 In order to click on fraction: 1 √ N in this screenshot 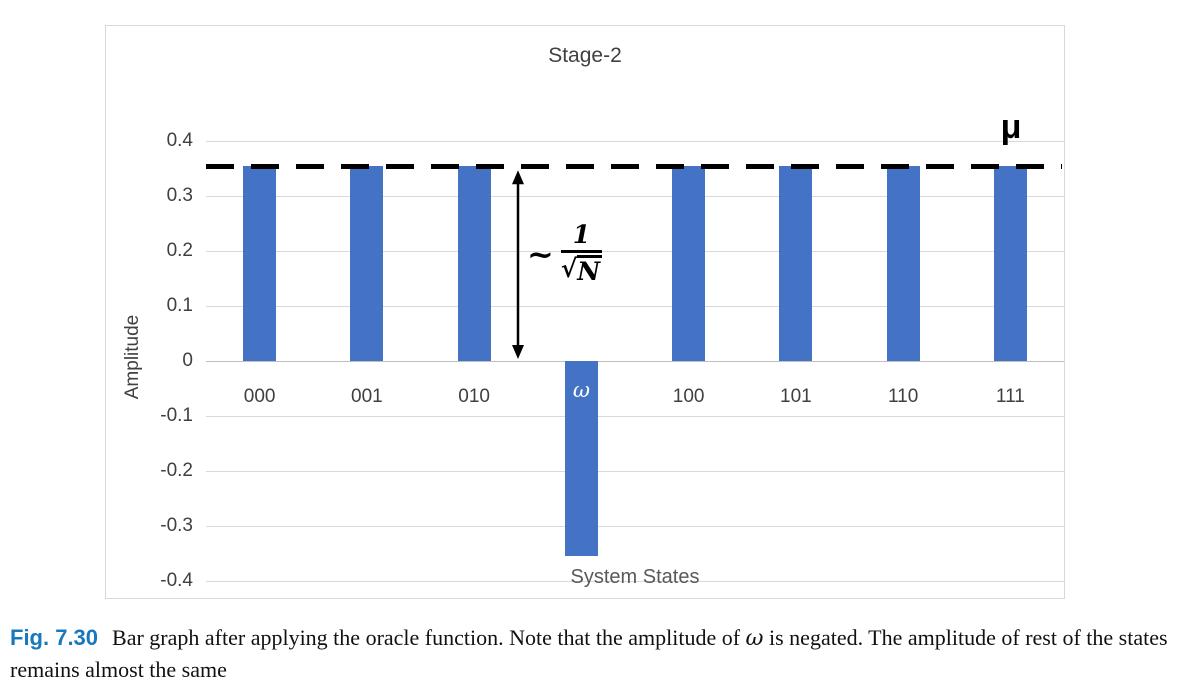, I will do `click(581, 253)`.